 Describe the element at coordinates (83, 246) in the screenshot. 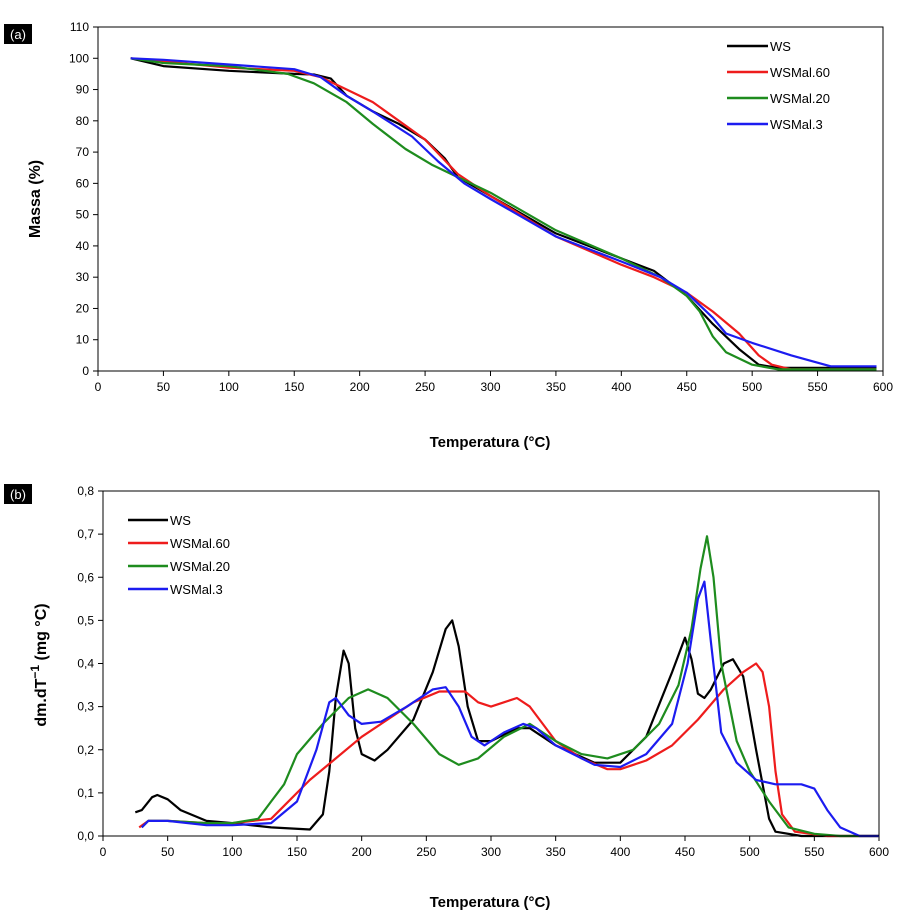

I see `panel-a-ytick-label: 40` at that location.